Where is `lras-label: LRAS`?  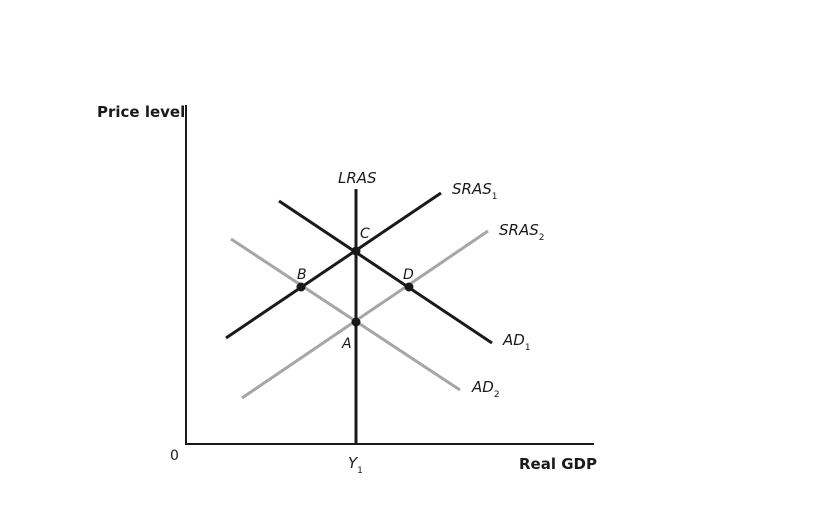
lras-label: LRAS is located at coordinates (357, 178).